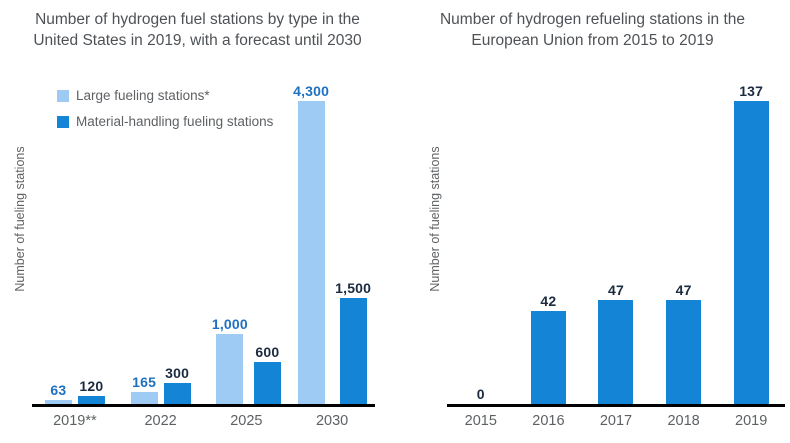 The image size is (790, 443). I want to click on bar-value-label: 0, so click(480, 394).